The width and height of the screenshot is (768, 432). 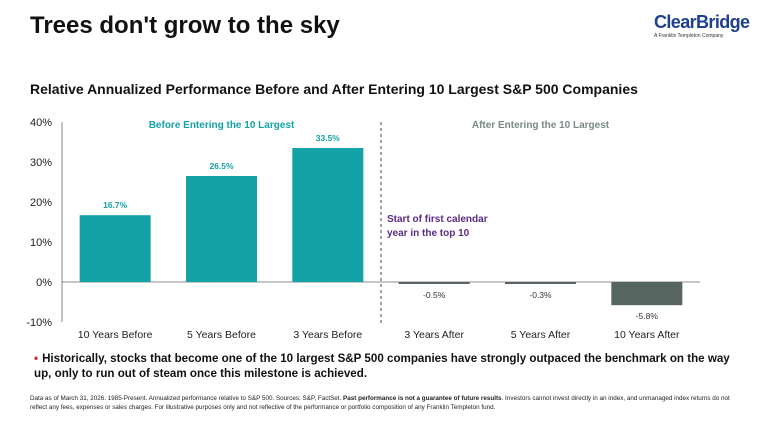 What do you see at coordinates (115, 335) in the screenshot?
I see `x-tick-label: 10 Years Before` at bounding box center [115, 335].